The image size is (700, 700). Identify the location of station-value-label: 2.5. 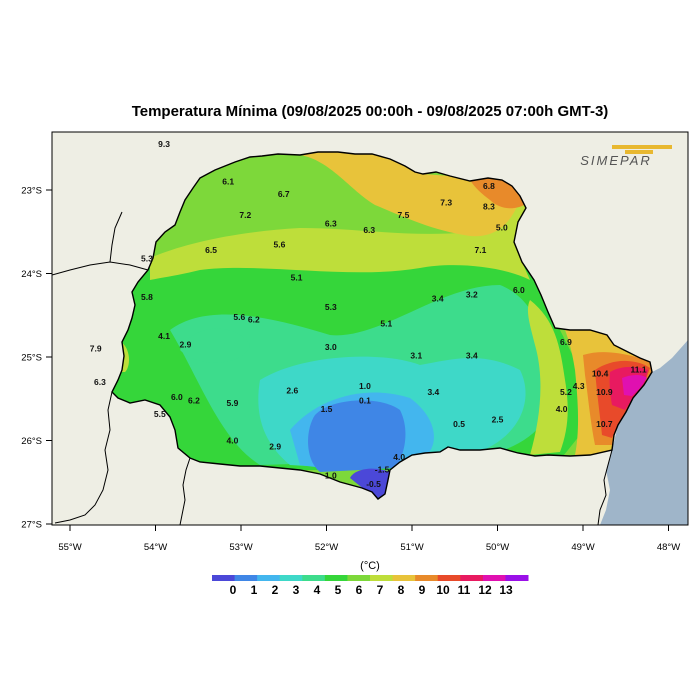
(498, 420).